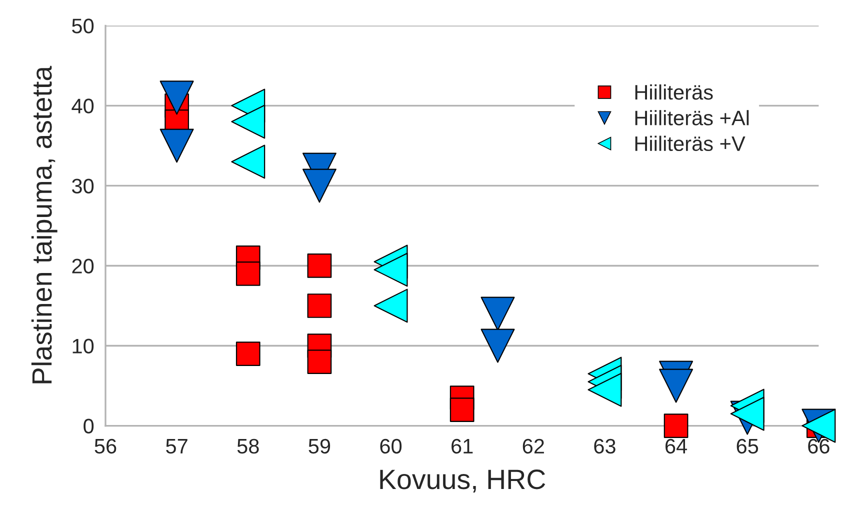  Describe the element at coordinates (690, 144) in the screenshot. I see `legend-label: Hiiliteräs +V` at that location.